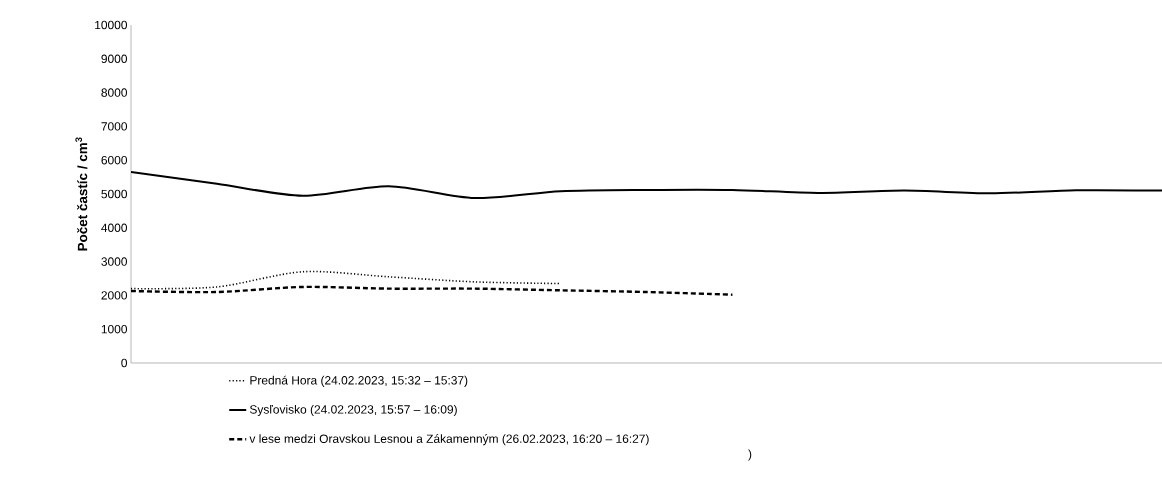 This screenshot has height=497, width=1162. I want to click on legend-label: Predná Hora (24.02.2023, 15:32 – 15:37), so click(359, 381).